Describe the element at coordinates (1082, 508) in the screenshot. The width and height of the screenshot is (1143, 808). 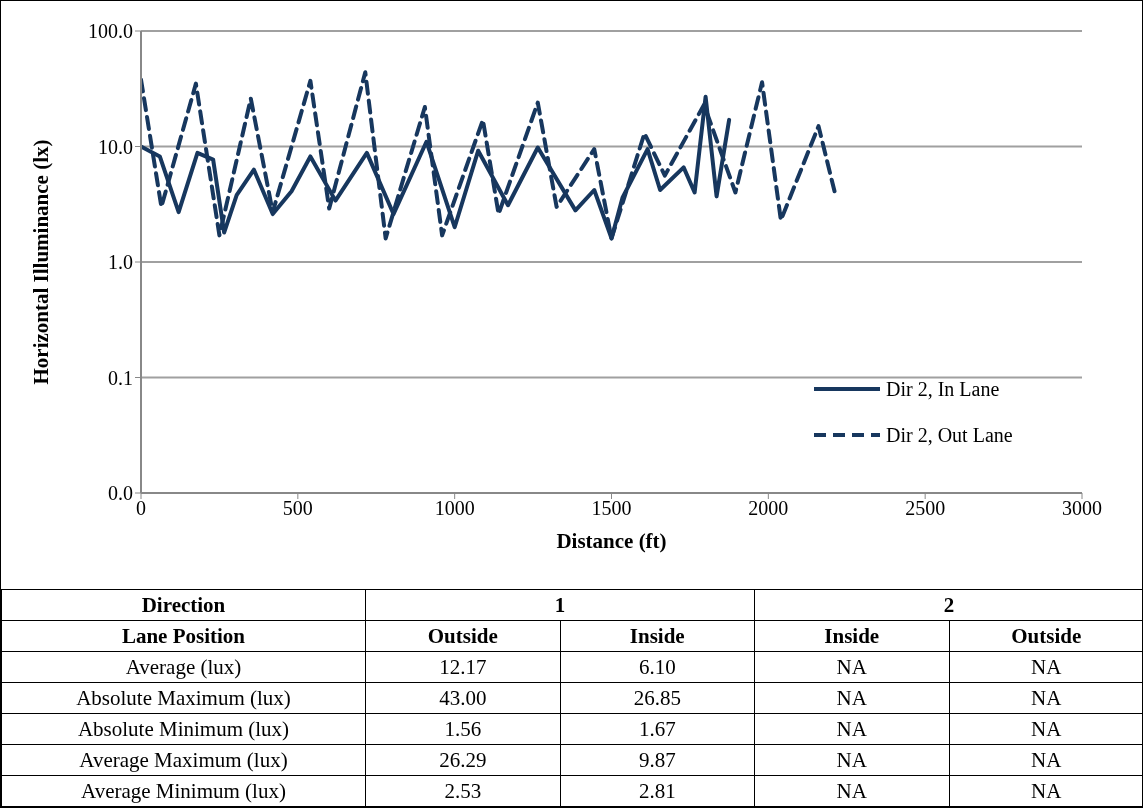
I see `x-tick-label: 3000` at that location.